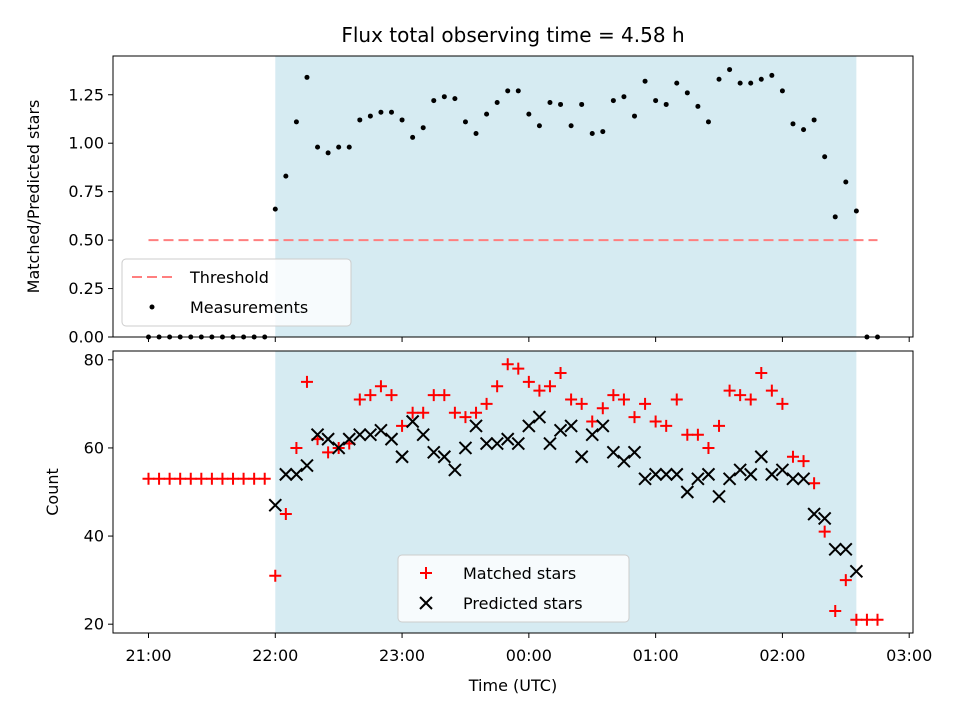 This screenshot has height=720, width=960. What do you see at coordinates (98, 492) in the screenshot?
I see `count-y-ticks: 20 40 60 80` at bounding box center [98, 492].